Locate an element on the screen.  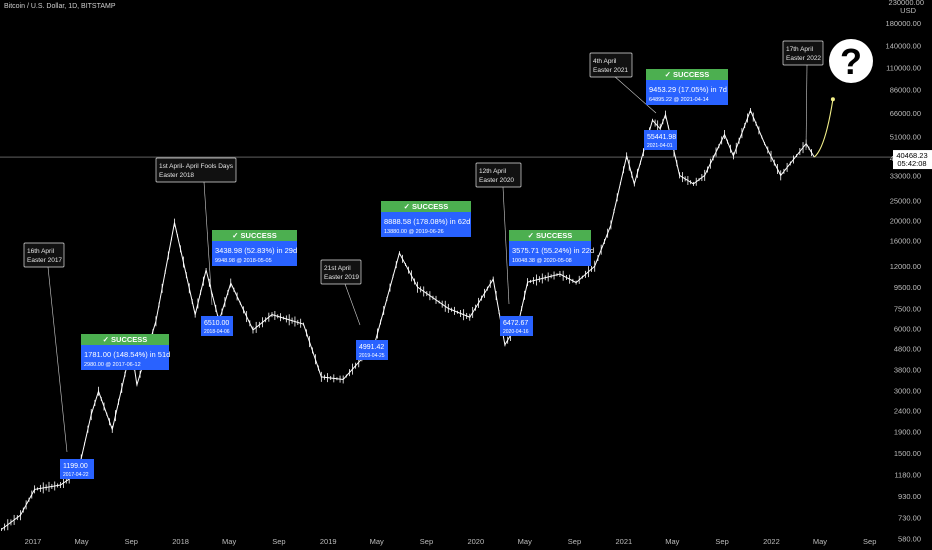
time-axis-label: 2021 is located at coordinates (623, 541).